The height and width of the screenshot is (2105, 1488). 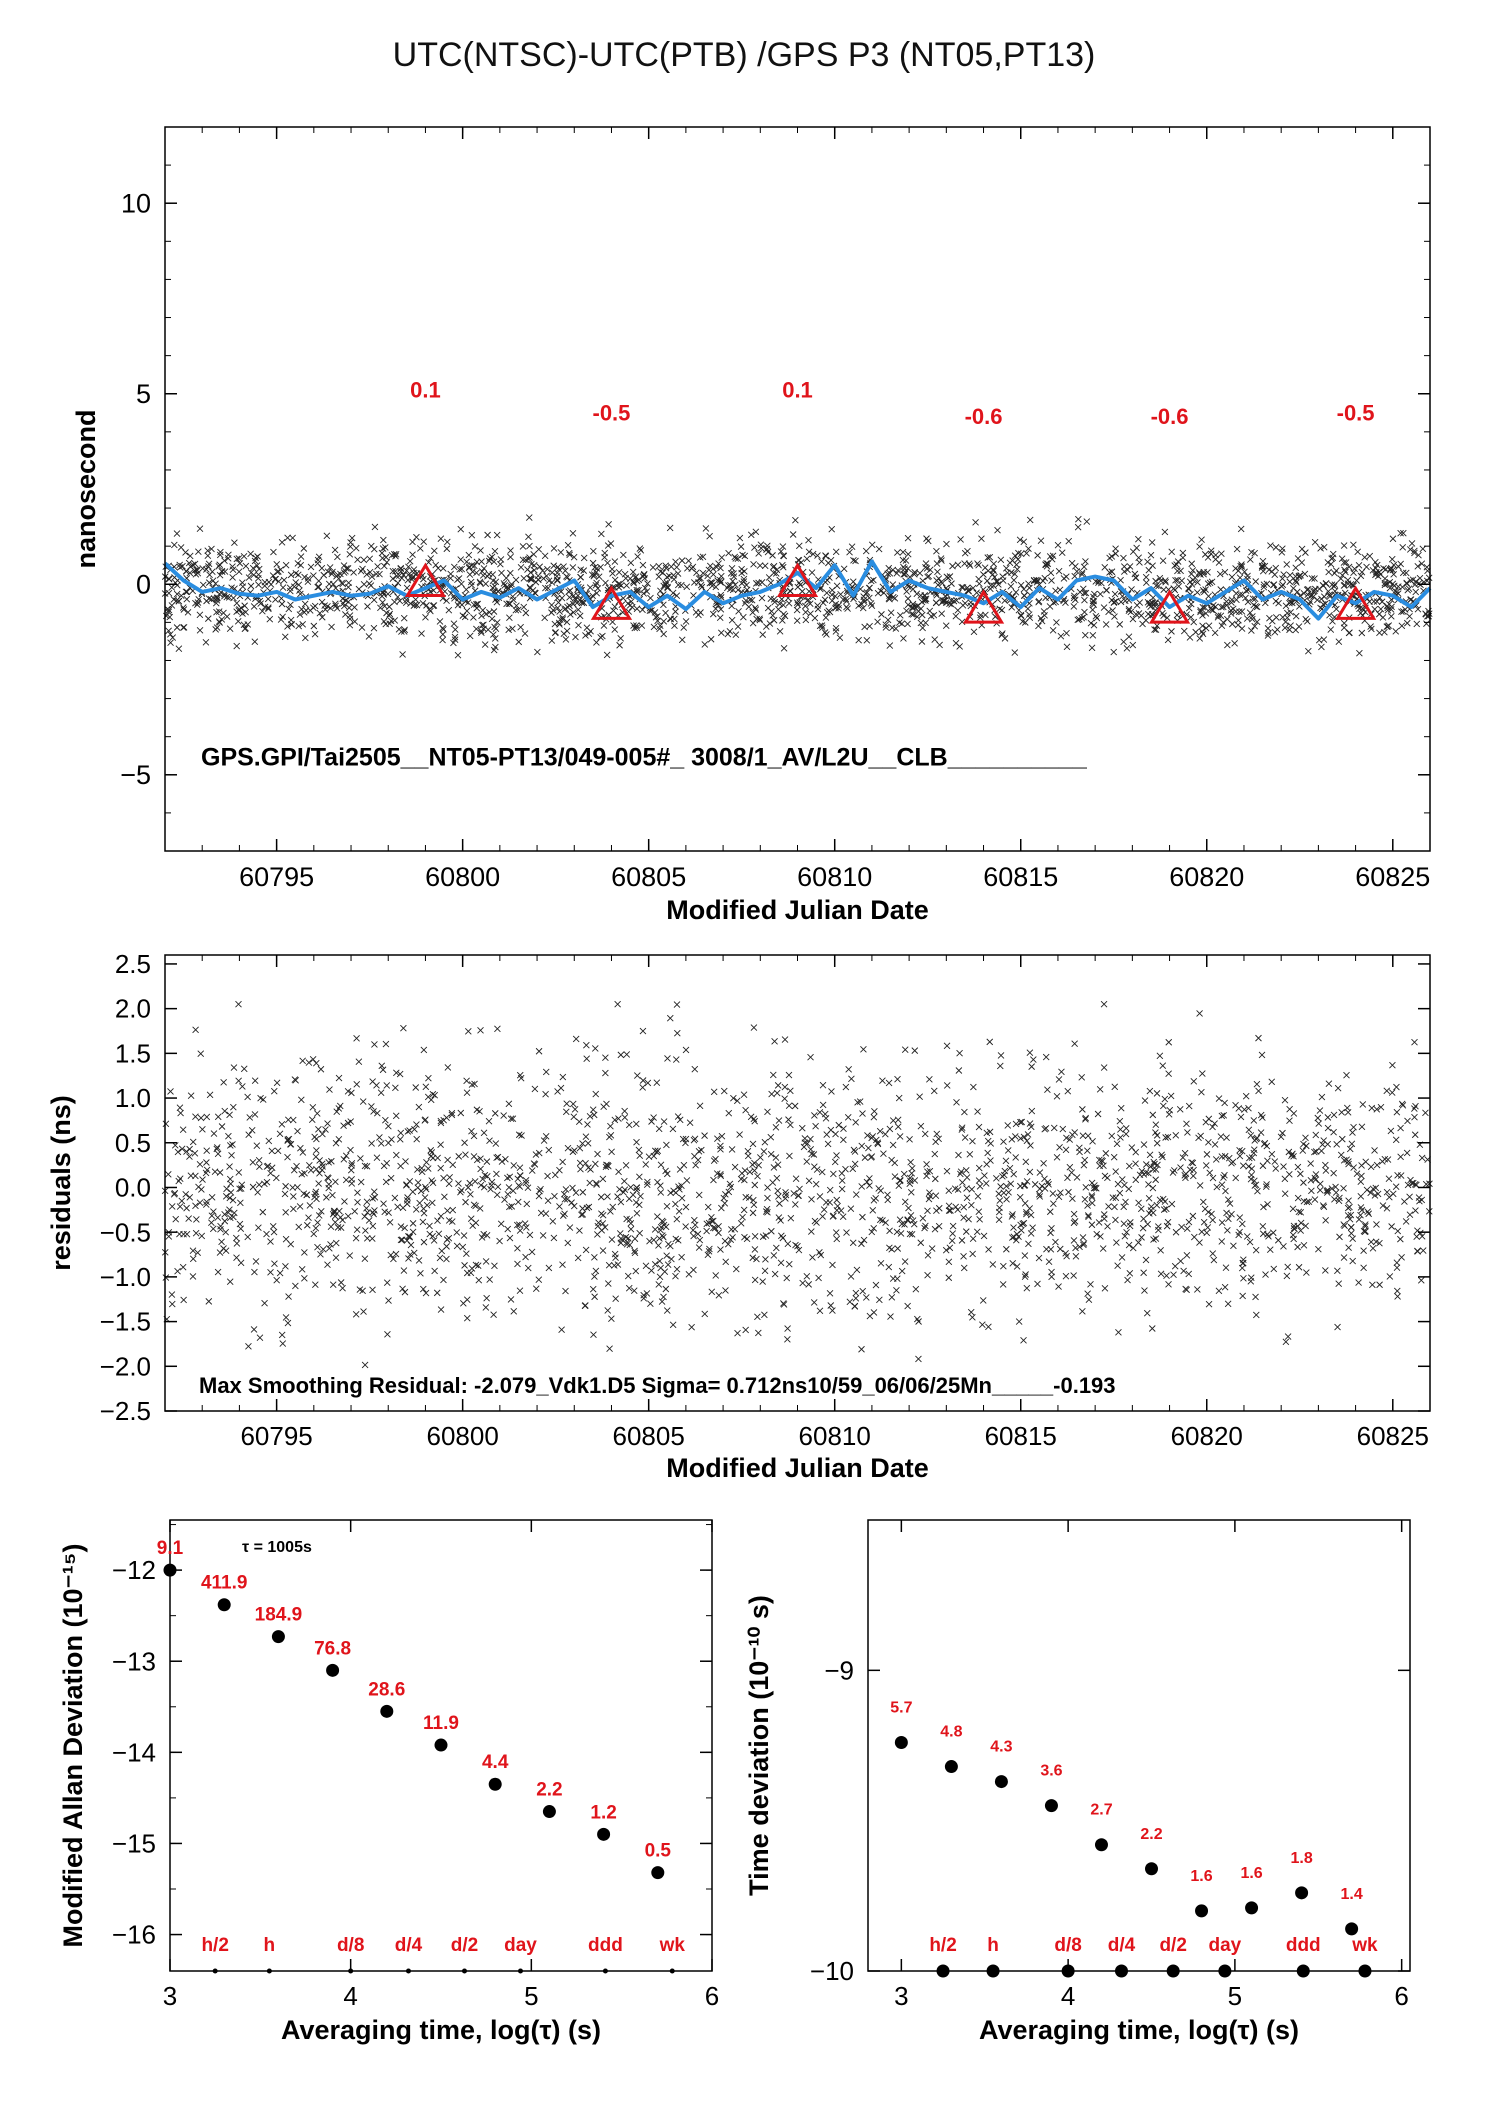 I want to click on y-tick-label: 10, so click(x=136, y=204).